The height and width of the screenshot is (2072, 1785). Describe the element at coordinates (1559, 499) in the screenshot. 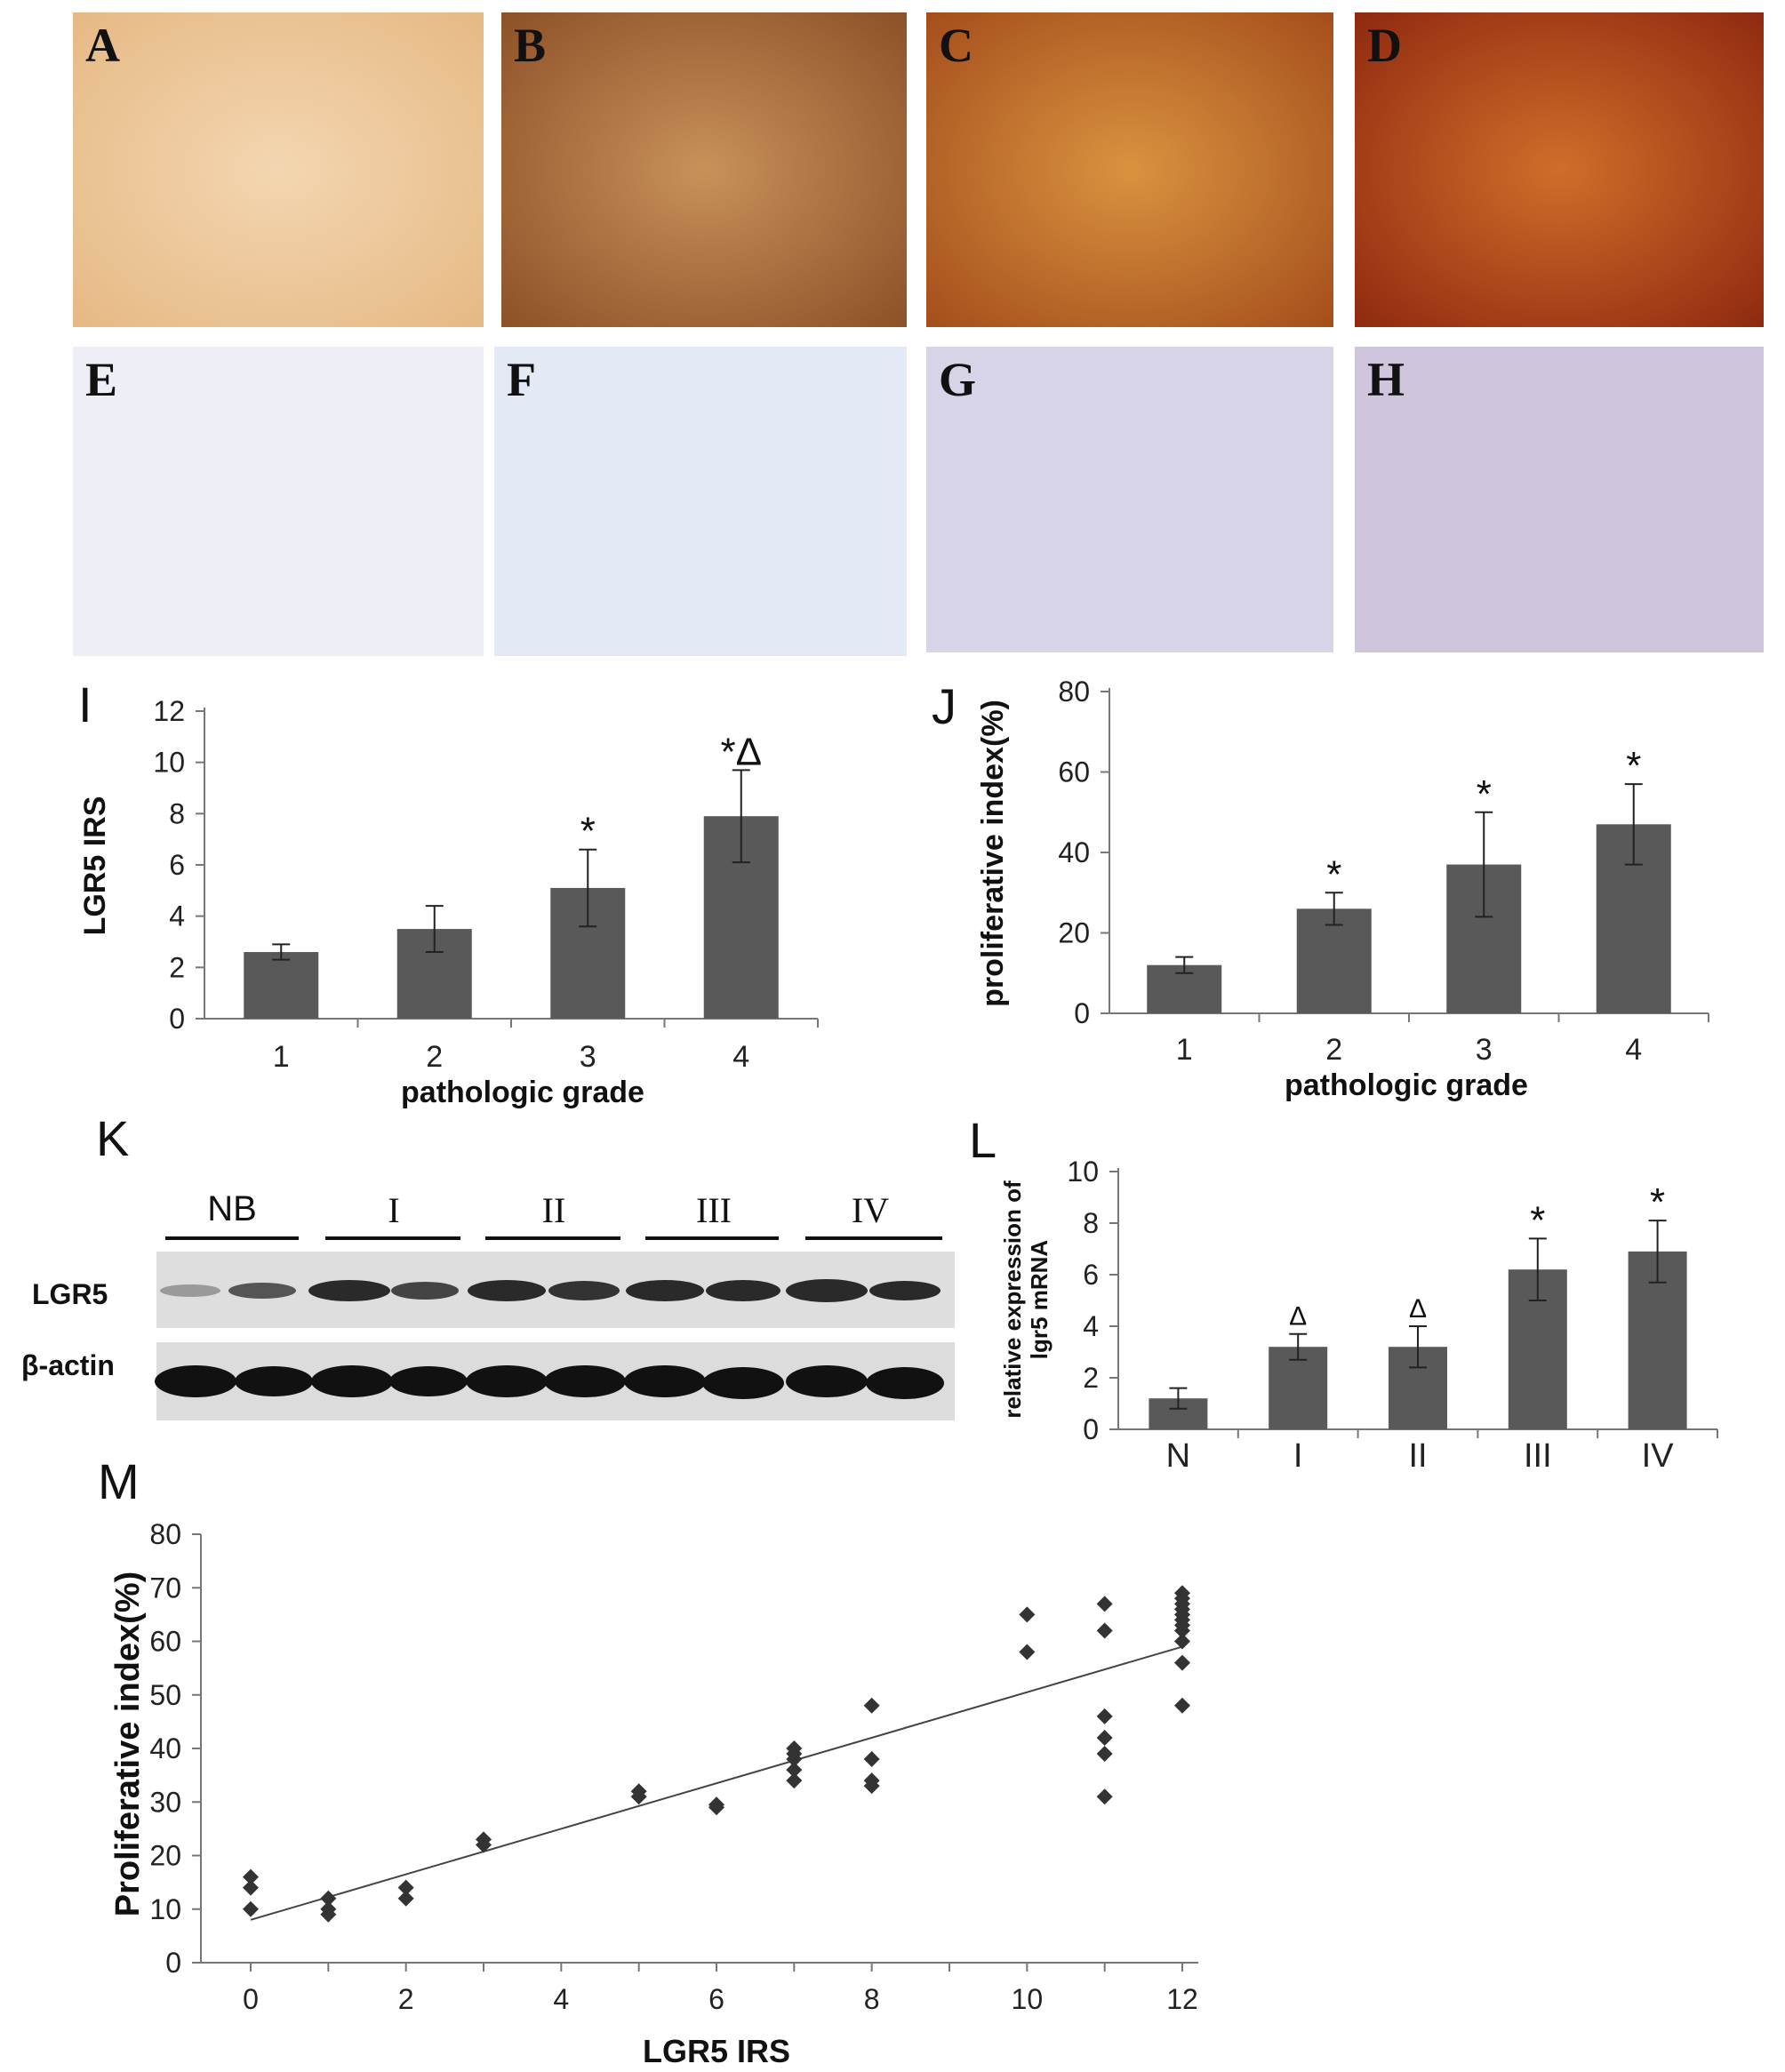

I see `micrograph-h: H` at that location.